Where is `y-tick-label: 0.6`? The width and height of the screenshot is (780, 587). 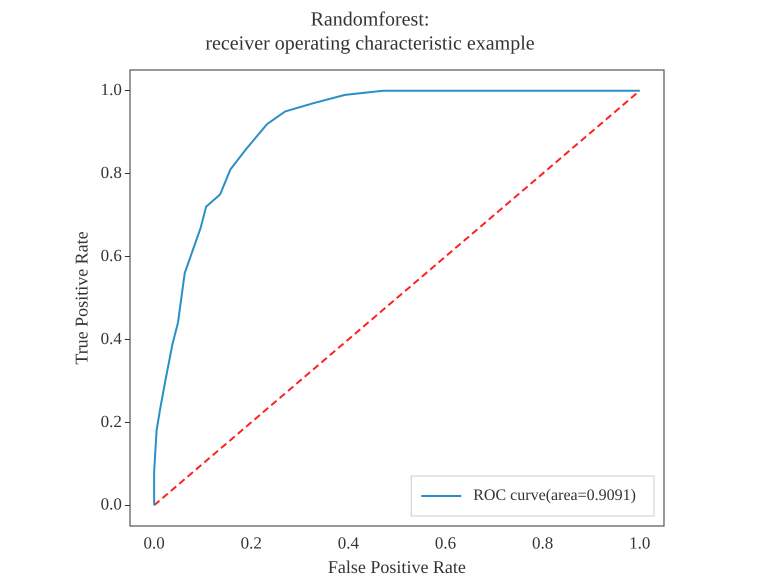
y-tick-label: 0.6 is located at coordinates (111, 256).